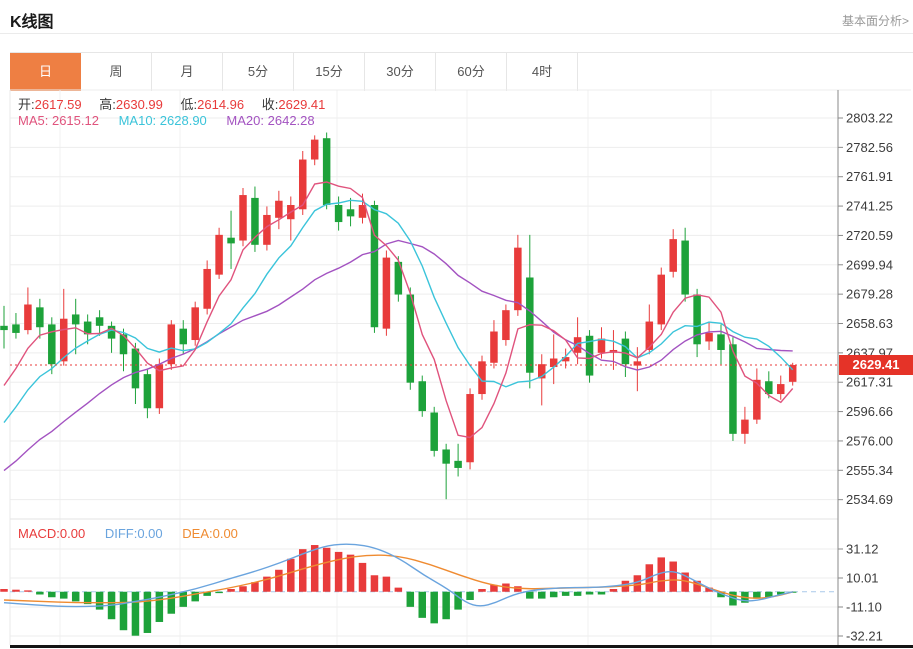  What do you see at coordinates (131, 104) in the screenshot?
I see `high-value: 高:2630.99` at bounding box center [131, 104].